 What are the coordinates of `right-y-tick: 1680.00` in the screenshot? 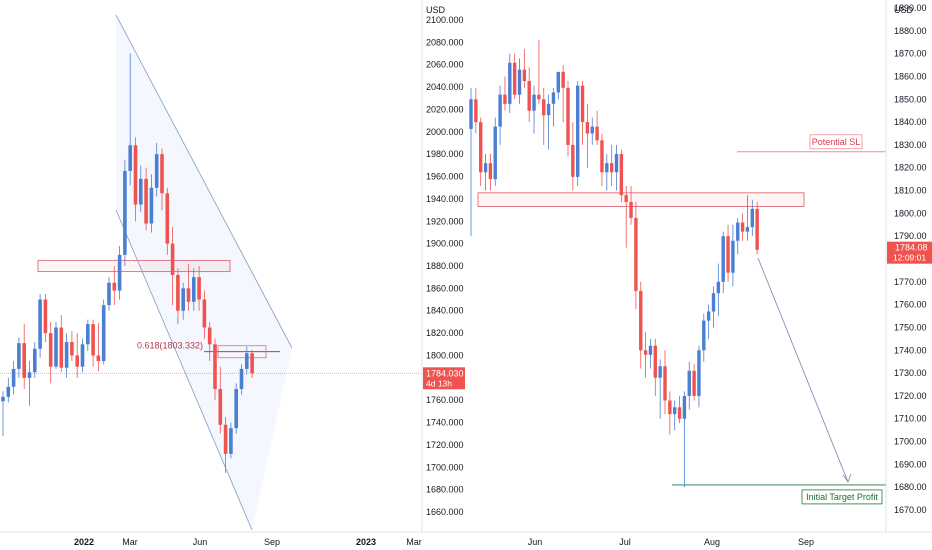 It's located at (910, 487).